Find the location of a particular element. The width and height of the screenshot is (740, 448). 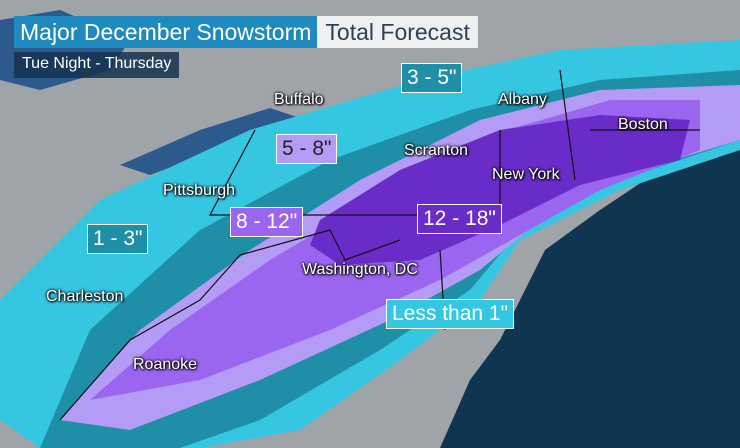

city-scranton: Scranton is located at coordinates (436, 150).